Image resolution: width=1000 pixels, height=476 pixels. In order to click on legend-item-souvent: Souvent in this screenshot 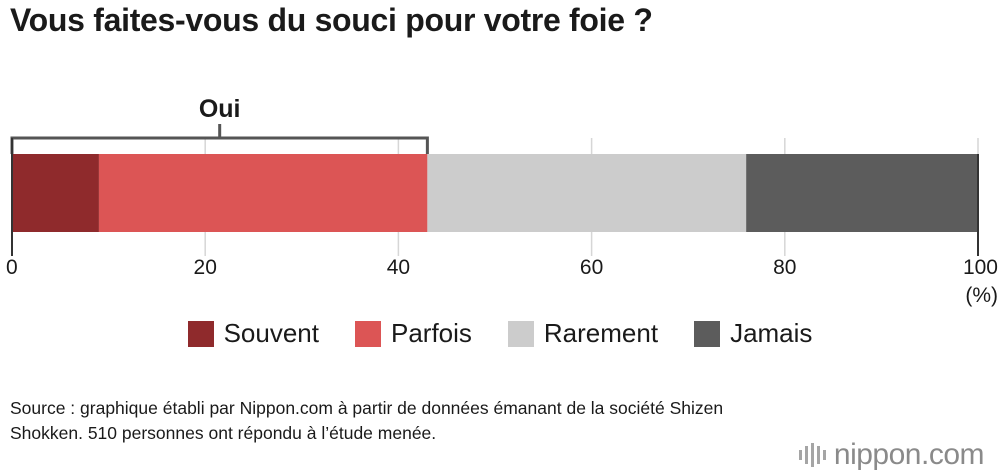, I will do `click(253, 333)`.